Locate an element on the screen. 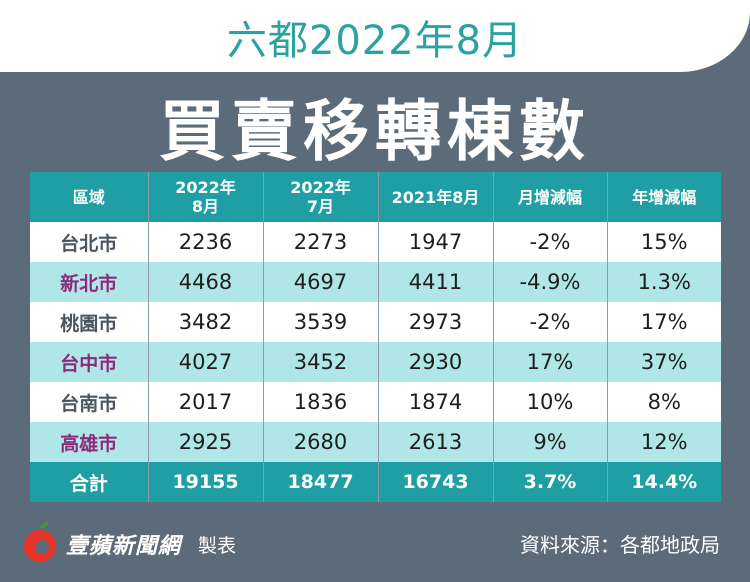 This screenshot has width=750, height=582. total-cell: 19155 is located at coordinates (206, 482).